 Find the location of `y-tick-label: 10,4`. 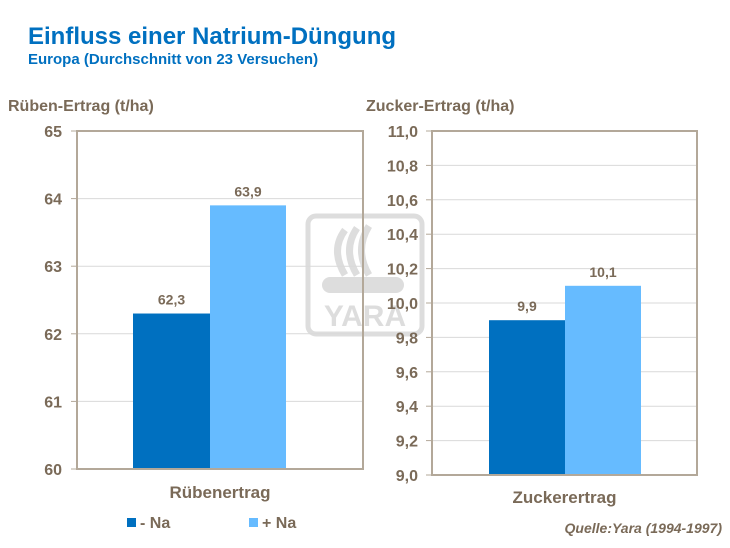

y-tick-label: 10,4 is located at coordinates (402, 235).